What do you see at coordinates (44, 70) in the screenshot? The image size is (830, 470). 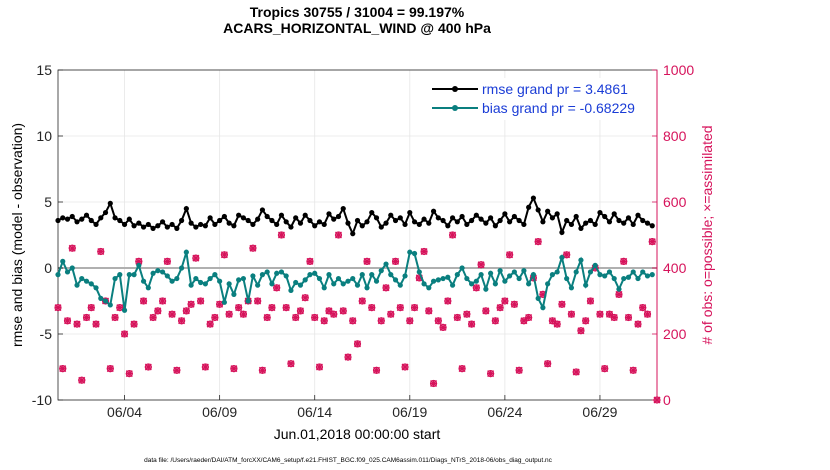 I see `y-left-tick-label: 15` at bounding box center [44, 70].